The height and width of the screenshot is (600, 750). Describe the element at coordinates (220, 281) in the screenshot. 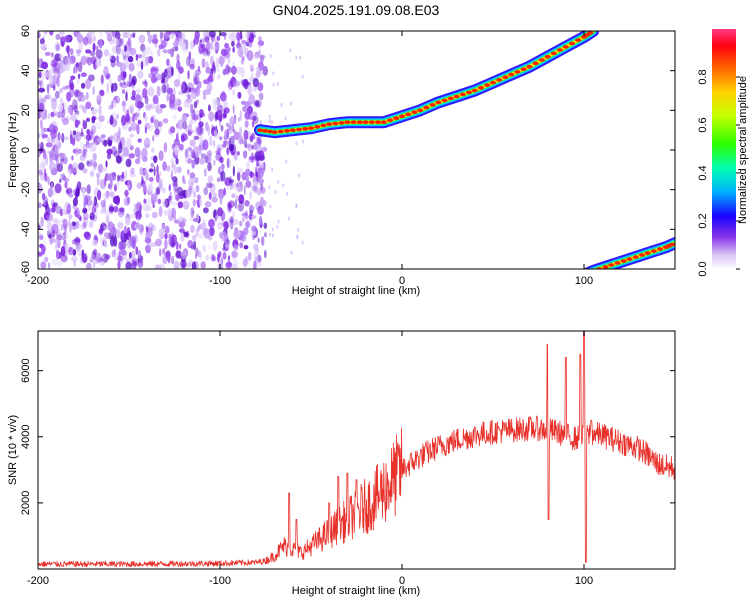

I see `x-tick-label: -100` at that location.